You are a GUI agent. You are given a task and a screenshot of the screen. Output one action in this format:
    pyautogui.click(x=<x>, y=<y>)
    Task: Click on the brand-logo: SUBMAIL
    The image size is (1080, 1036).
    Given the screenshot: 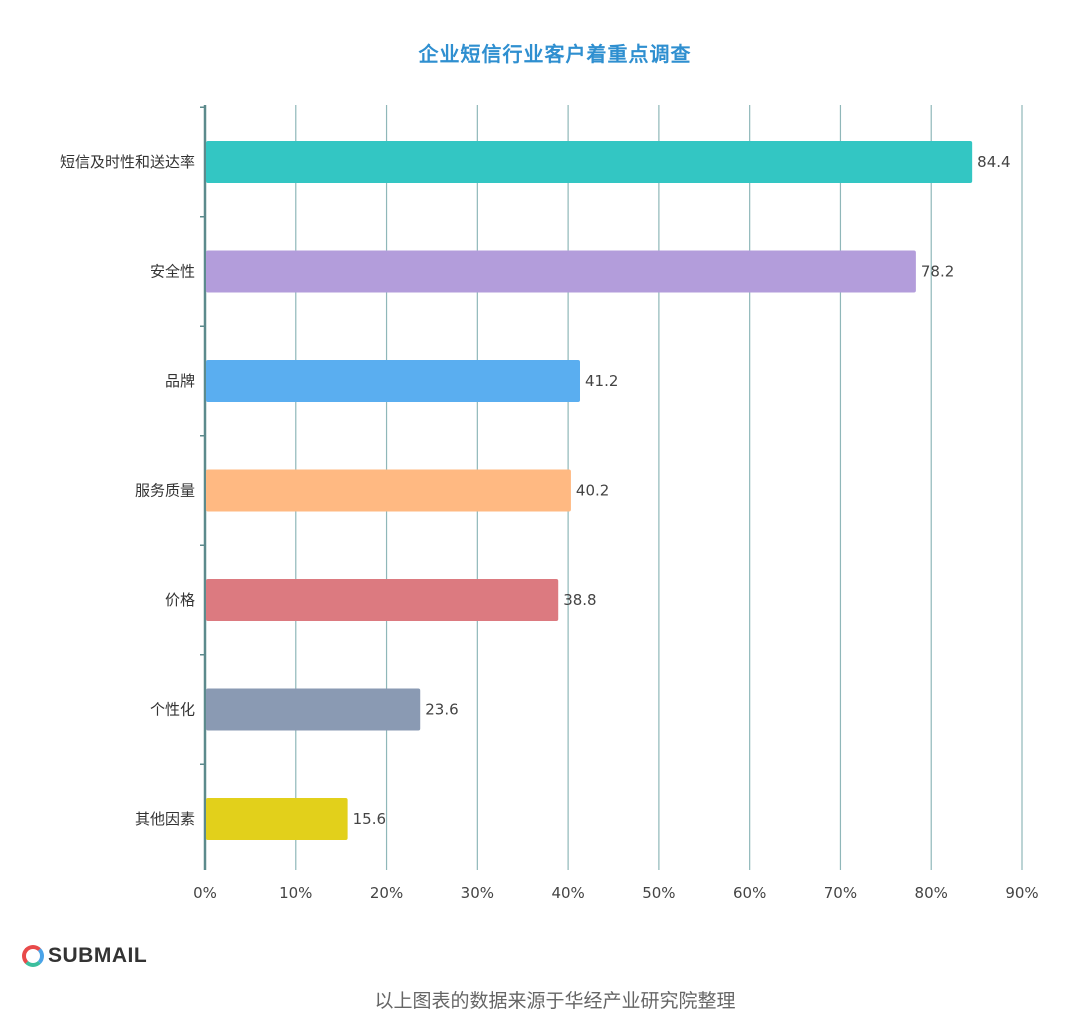 What is the action you would take?
    pyautogui.click(x=84, y=956)
    